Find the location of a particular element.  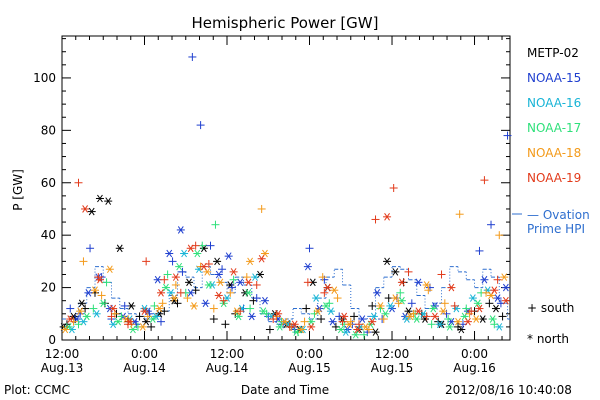

y-tick-label: 60 is located at coordinates (48, 183).